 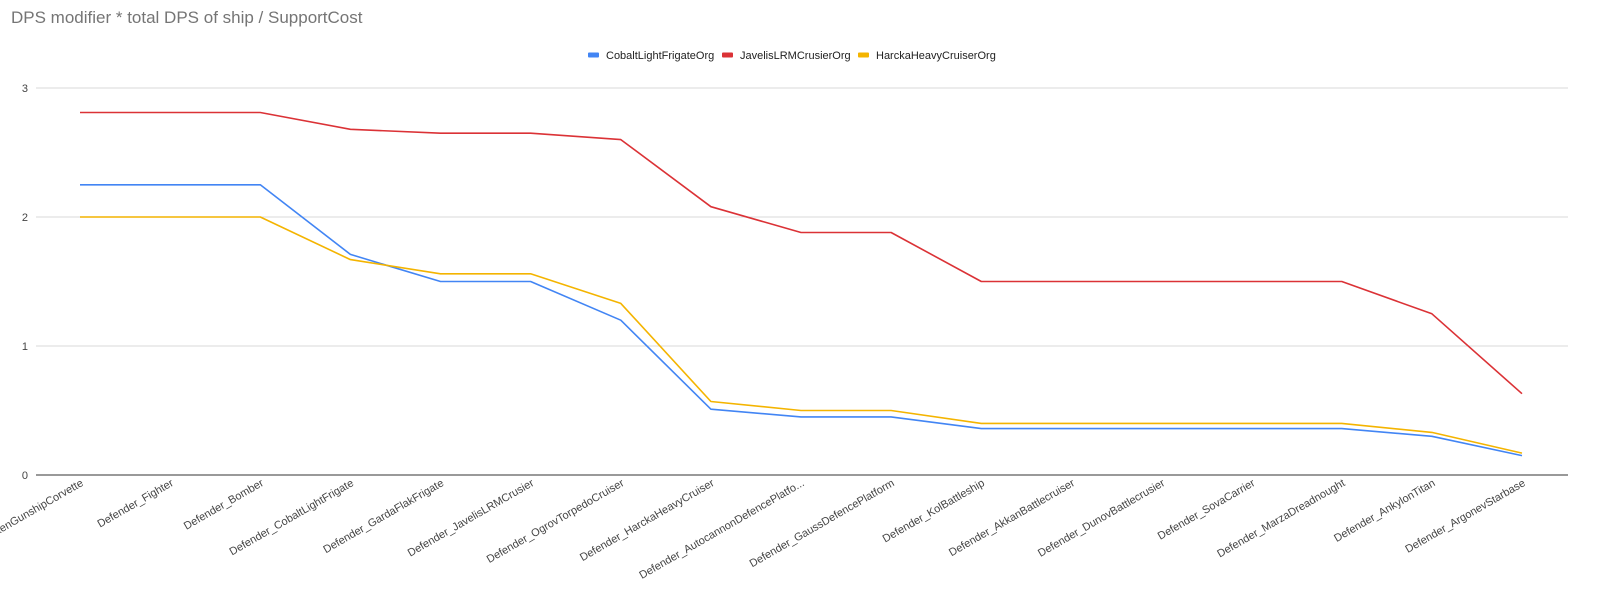 I want to click on legend-label: JavelisLRMCrusierOrg, so click(x=795, y=56).